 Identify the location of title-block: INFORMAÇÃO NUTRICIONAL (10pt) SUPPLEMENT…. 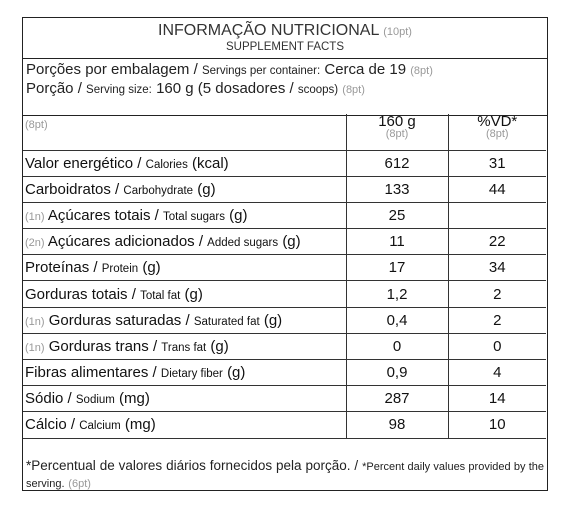
(285, 38).